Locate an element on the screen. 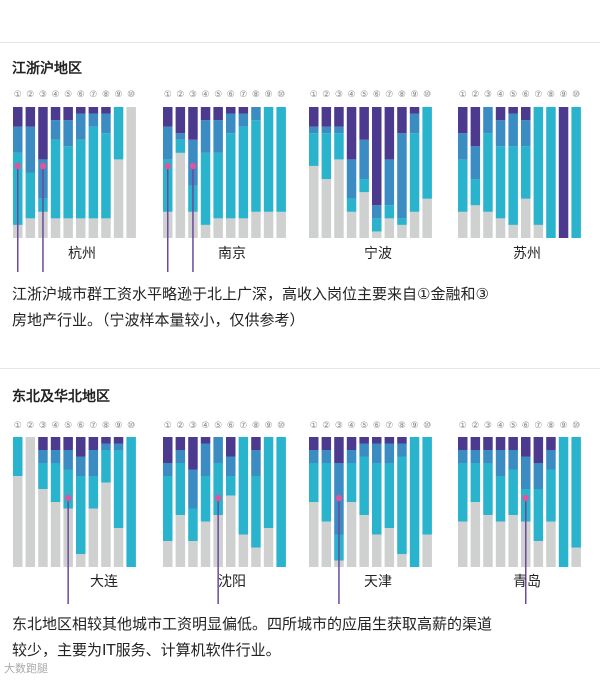 The image size is (600, 680). city-label: 大连 is located at coordinates (104, 582).